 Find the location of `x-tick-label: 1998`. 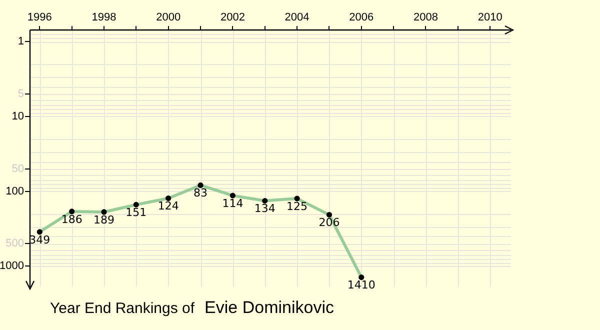

x-tick-label: 1998 is located at coordinates (104, 17).